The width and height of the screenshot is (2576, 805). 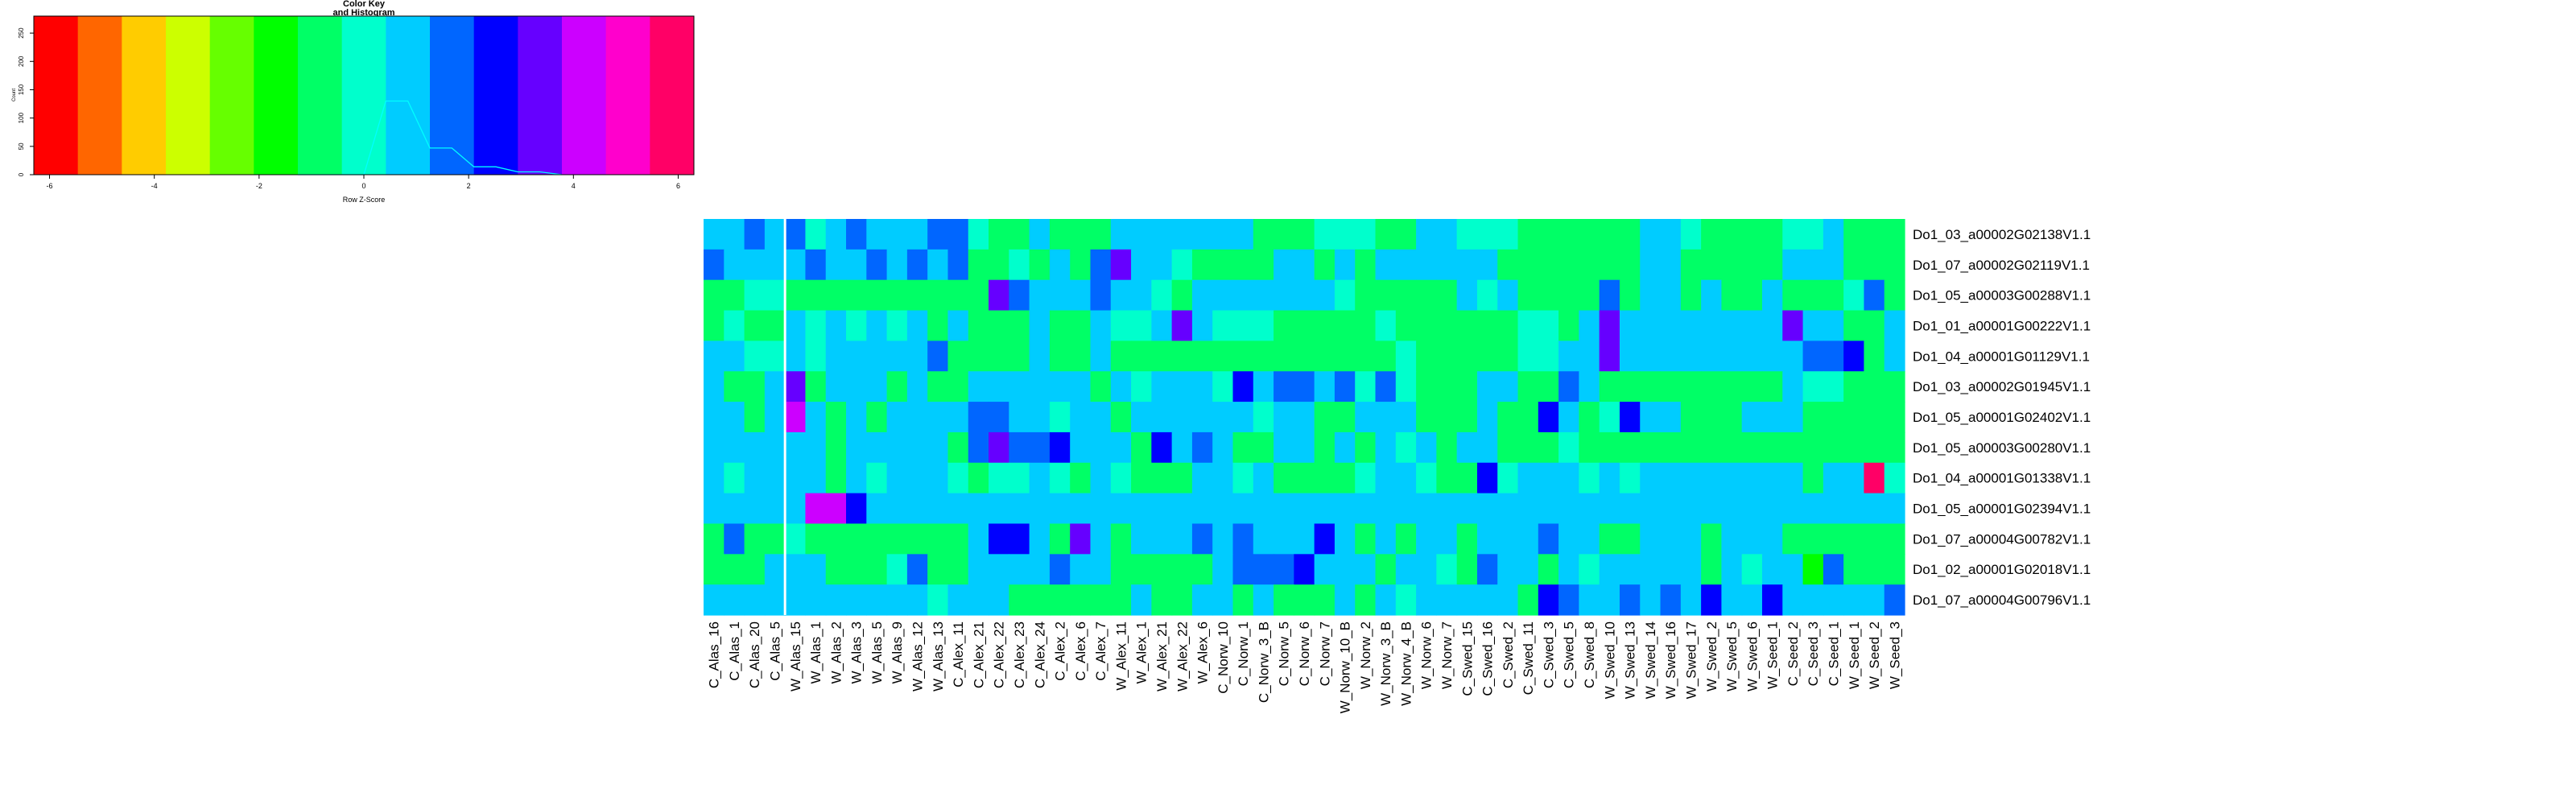 What do you see at coordinates (21, 146) in the screenshot?
I see `y-tick-label: 50` at bounding box center [21, 146].